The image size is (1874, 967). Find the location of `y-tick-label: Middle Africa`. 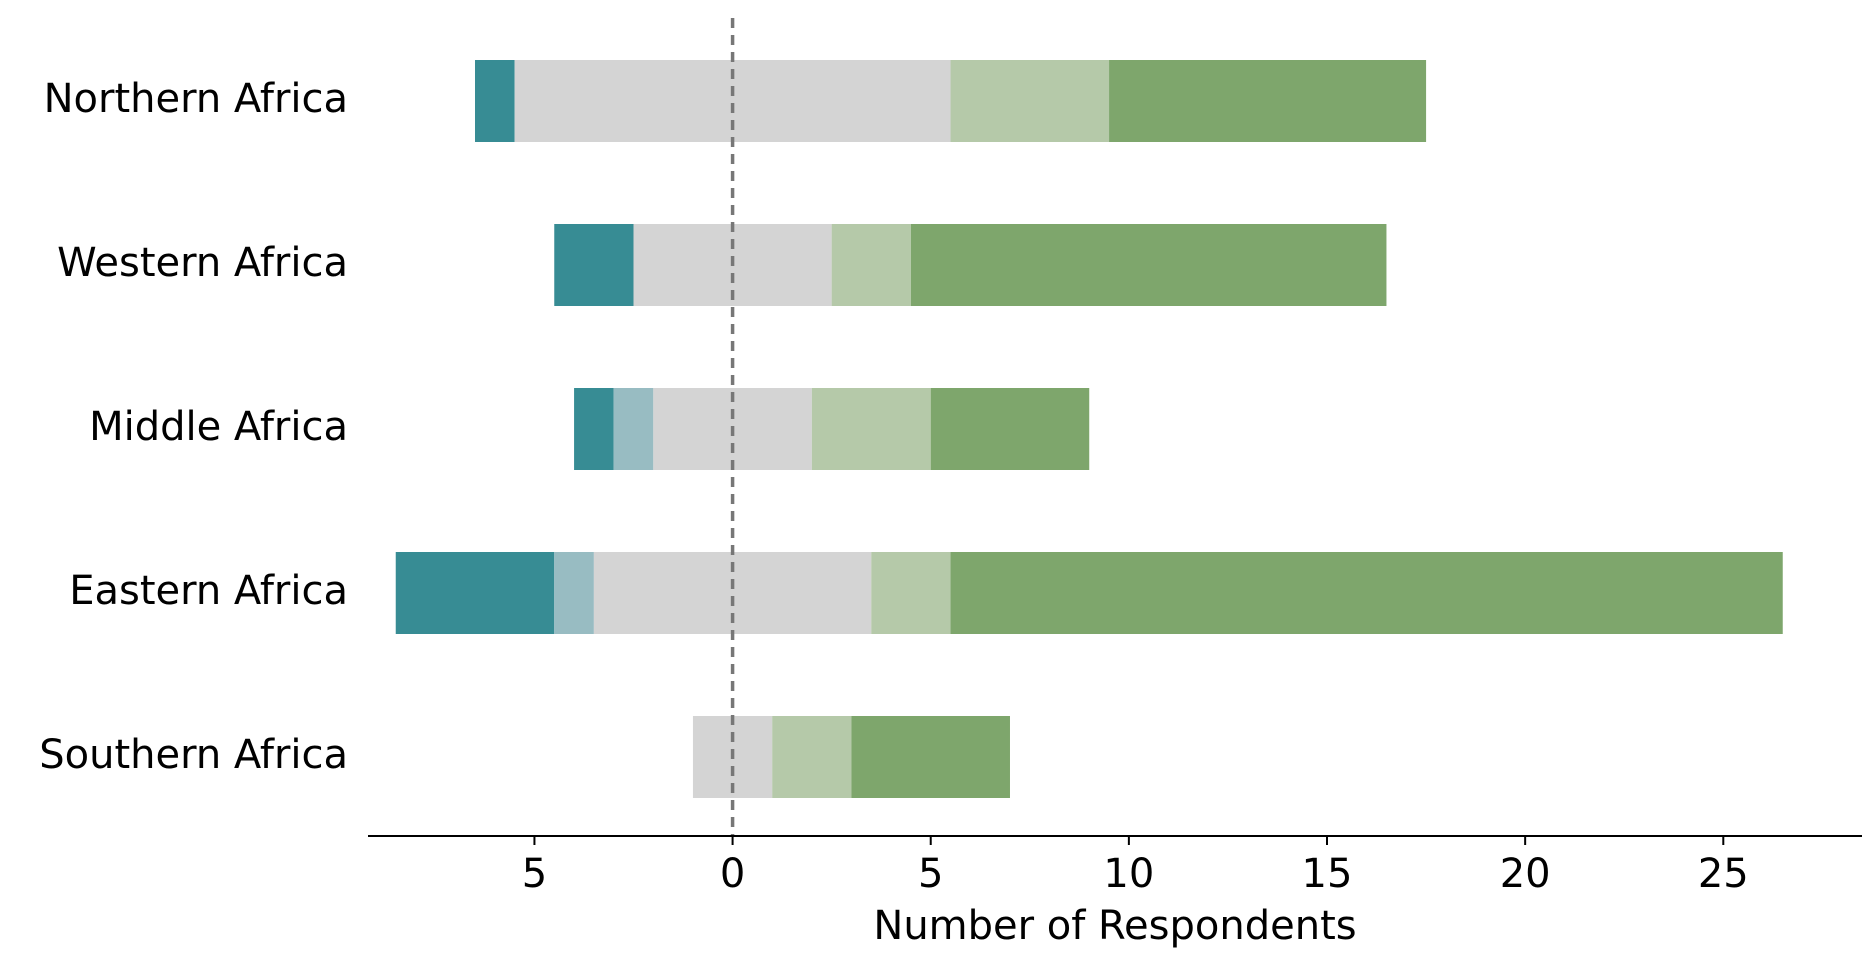

y-tick-label: Middle Africa is located at coordinates (218, 427).